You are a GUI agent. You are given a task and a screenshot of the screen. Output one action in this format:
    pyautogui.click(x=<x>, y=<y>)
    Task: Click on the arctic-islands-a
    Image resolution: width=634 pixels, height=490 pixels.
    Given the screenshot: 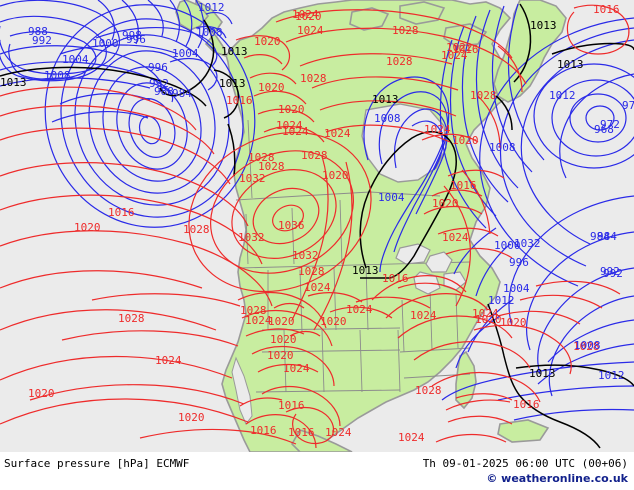 What is the action you would take?
    pyautogui.click(x=369, y=19)
    